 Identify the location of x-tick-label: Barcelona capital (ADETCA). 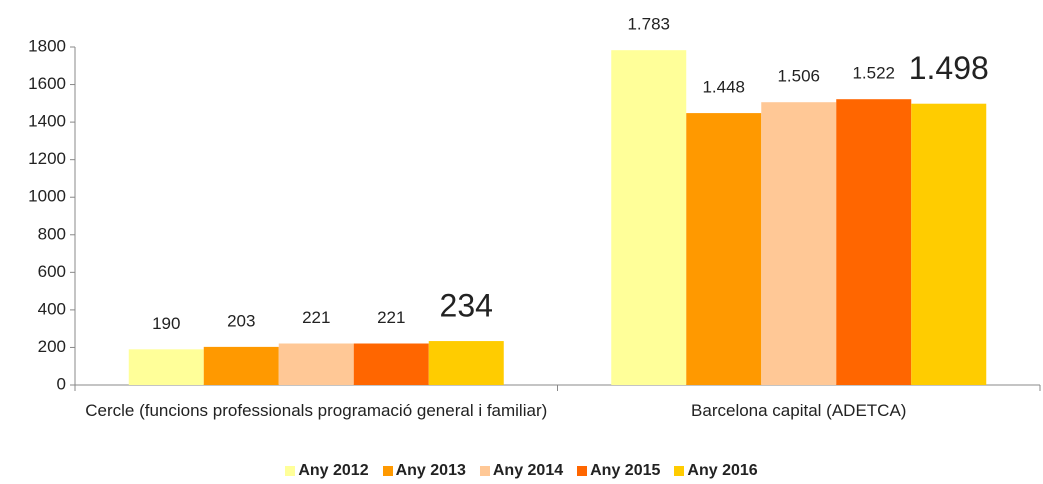
(799, 410).